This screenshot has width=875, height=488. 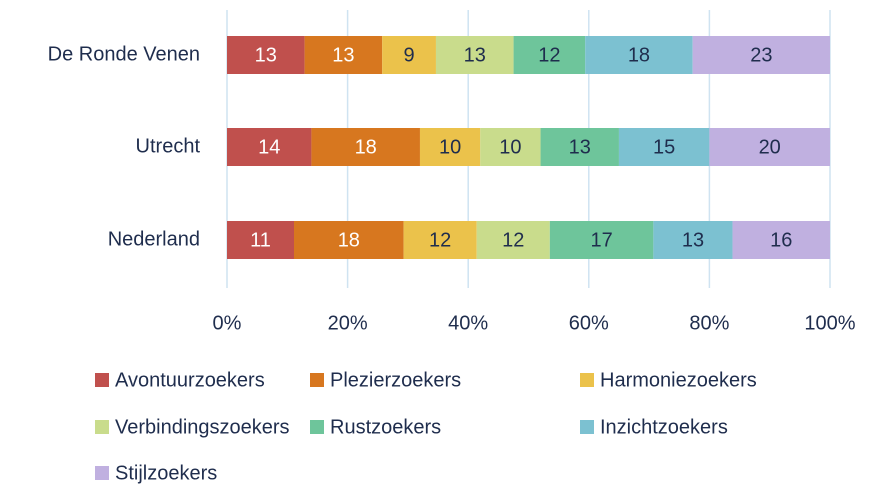 I want to click on y-tick-label: De Ronde Venen, so click(x=124, y=54).